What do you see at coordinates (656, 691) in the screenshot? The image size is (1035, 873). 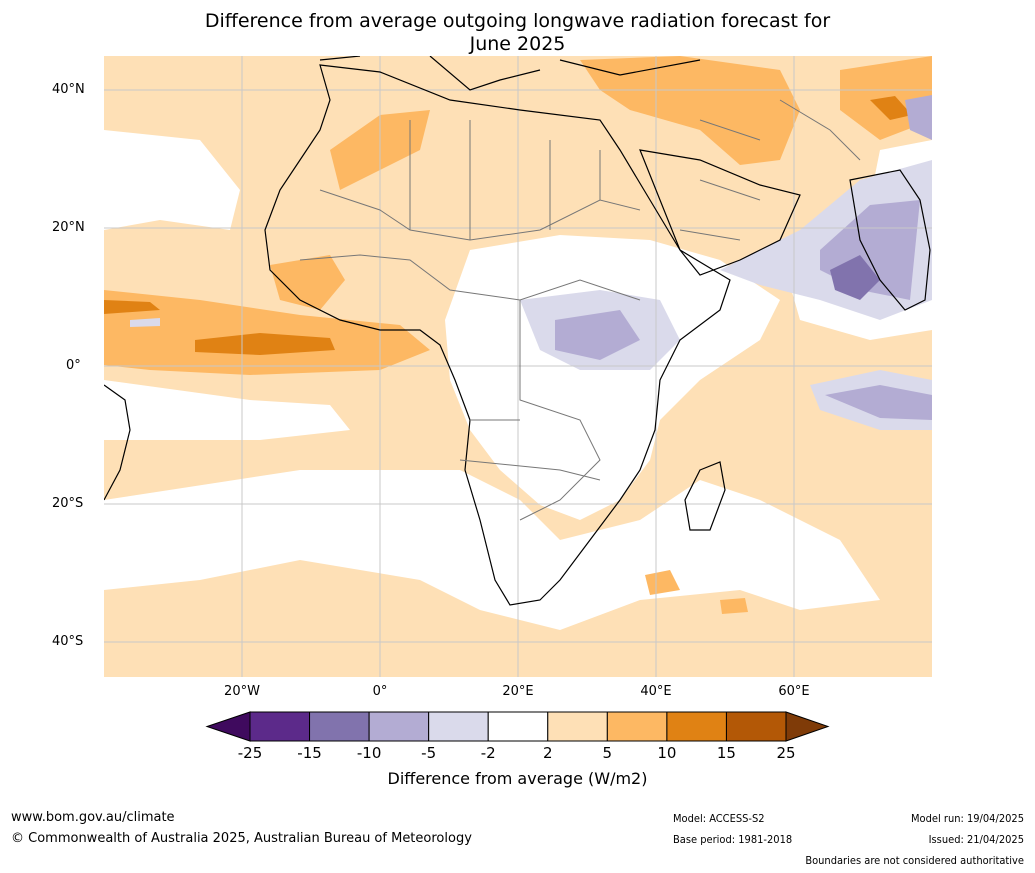 I see `lon-label-40e: 40°E` at bounding box center [656, 691].